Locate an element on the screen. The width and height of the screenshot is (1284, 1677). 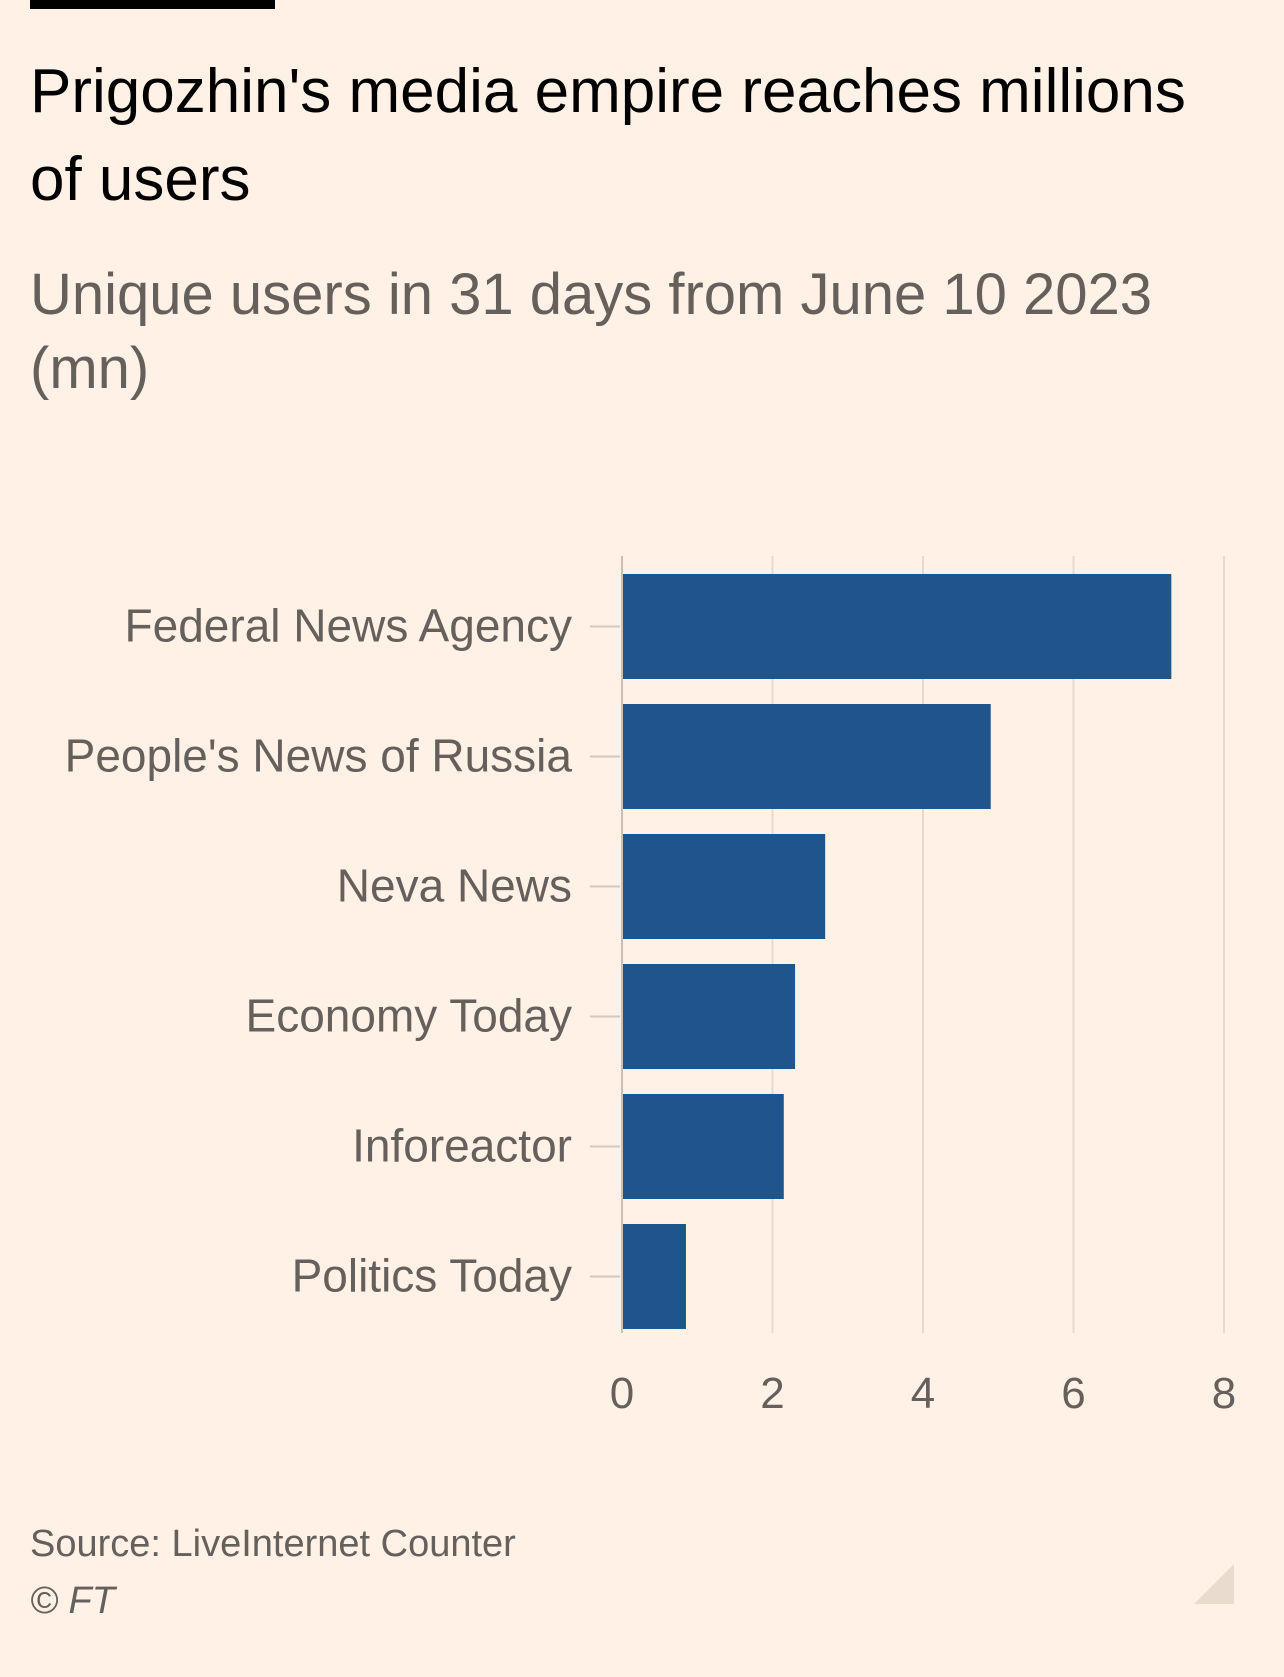
x-tick-label: 4 is located at coordinates (923, 1393).